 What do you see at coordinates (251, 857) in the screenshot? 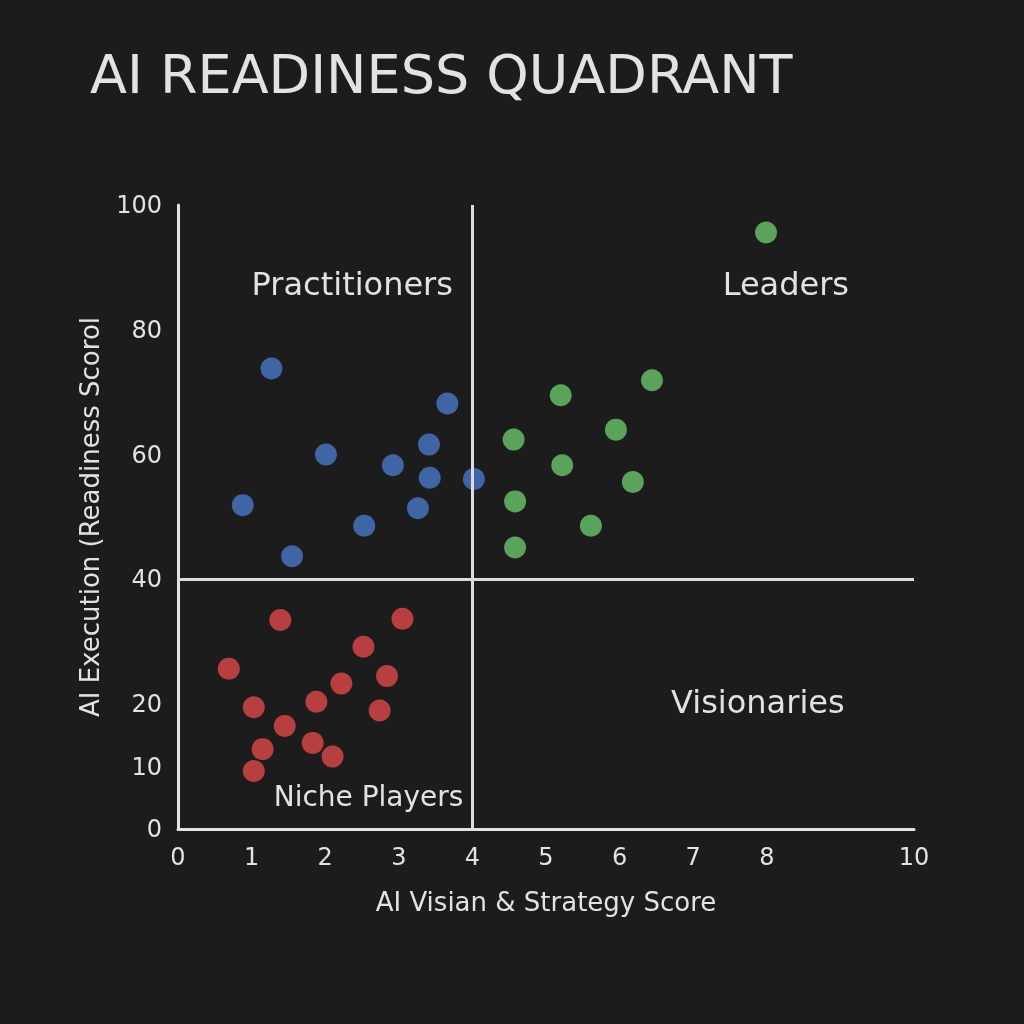
I see `x-tick-label: 1` at bounding box center [251, 857].